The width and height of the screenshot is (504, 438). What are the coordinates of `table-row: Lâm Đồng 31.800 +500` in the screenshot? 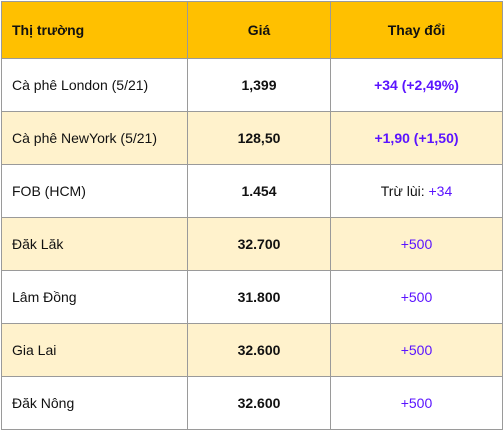 It's located at (252, 297).